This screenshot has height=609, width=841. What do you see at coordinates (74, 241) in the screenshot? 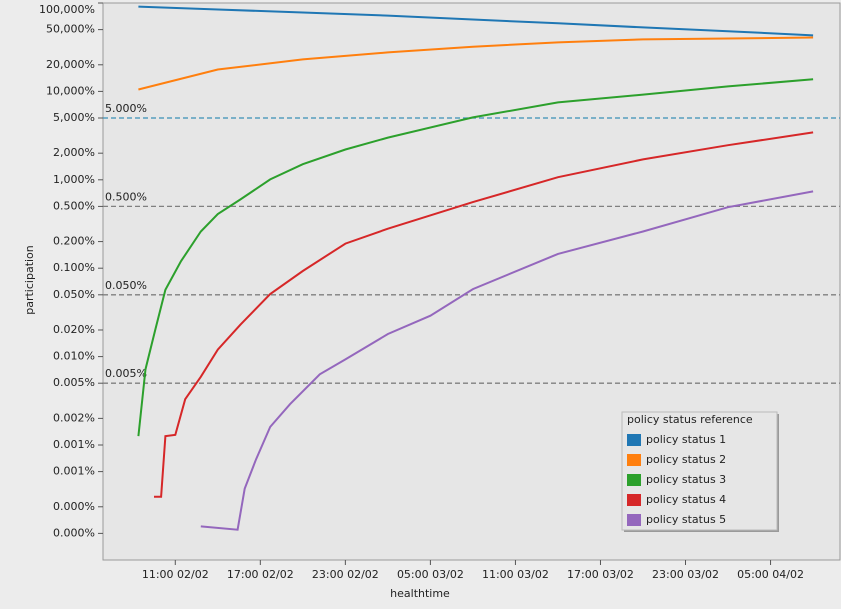
I see `y-tick-label: 0.200%` at bounding box center [74, 241].